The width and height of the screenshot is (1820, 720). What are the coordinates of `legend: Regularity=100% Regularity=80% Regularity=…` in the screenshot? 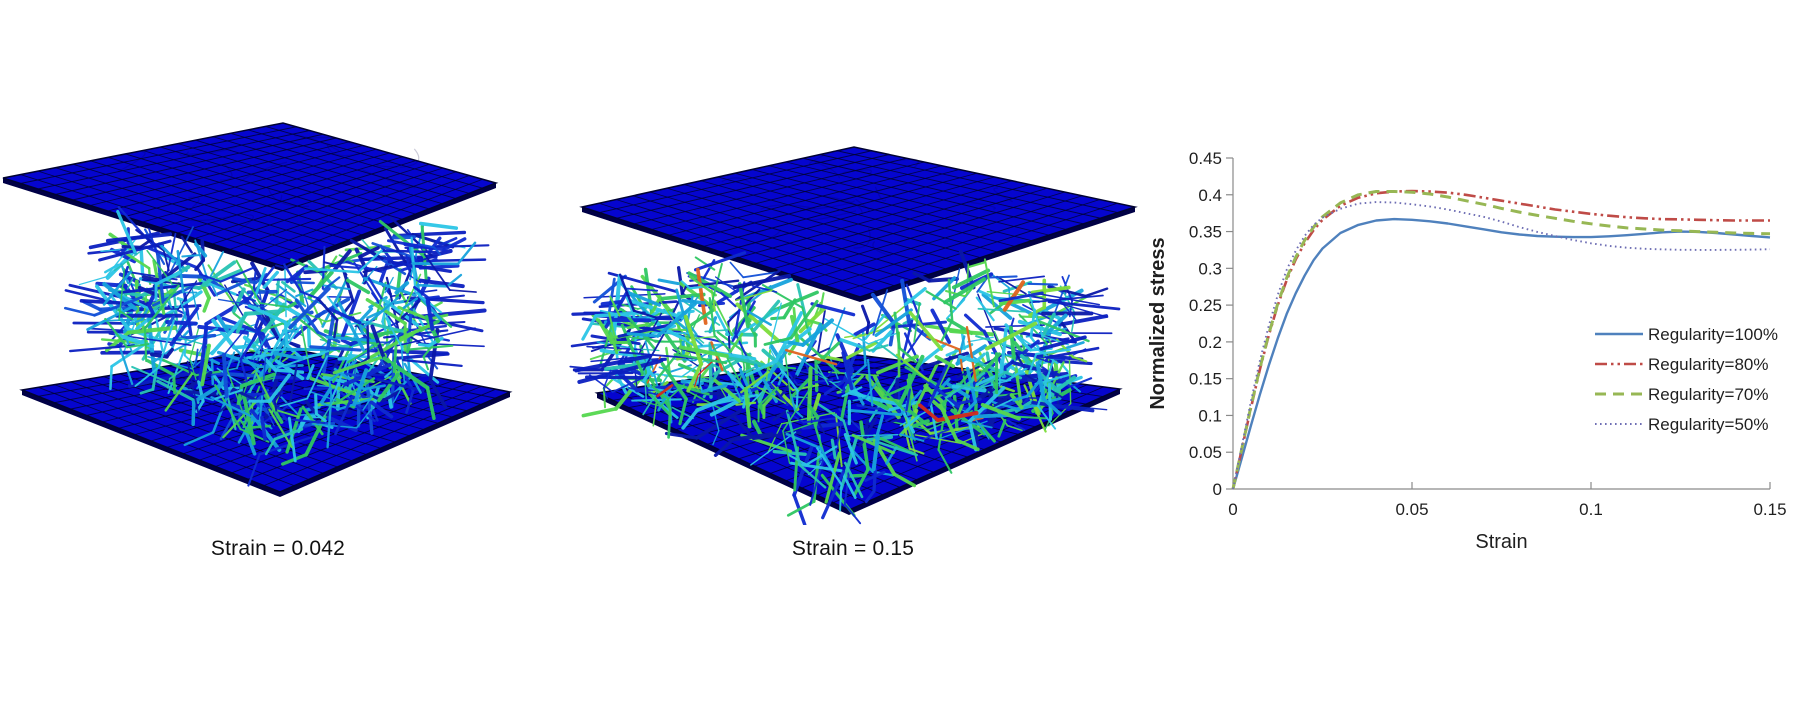 It's located at (1686, 379).